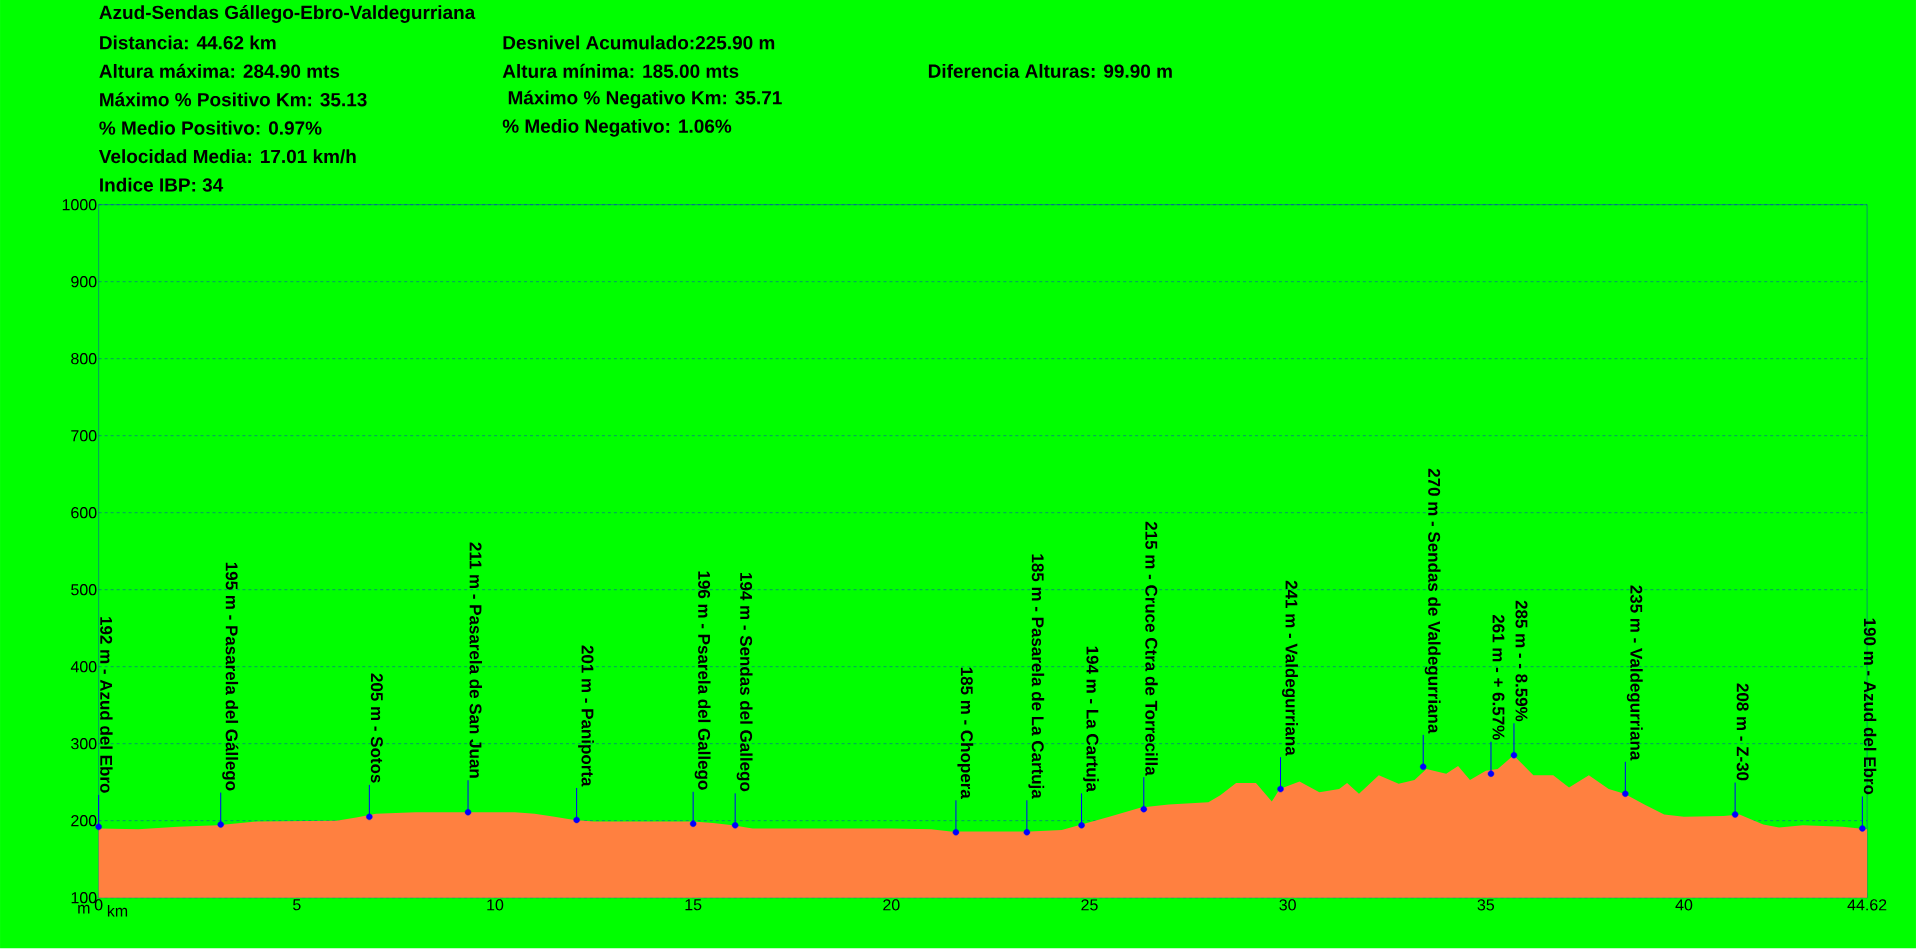 This screenshot has height=949, width=1916. What do you see at coordinates (1036, 677) in the screenshot?
I see `annotation: 185 m - Pasarela de La Cartuja` at bounding box center [1036, 677].